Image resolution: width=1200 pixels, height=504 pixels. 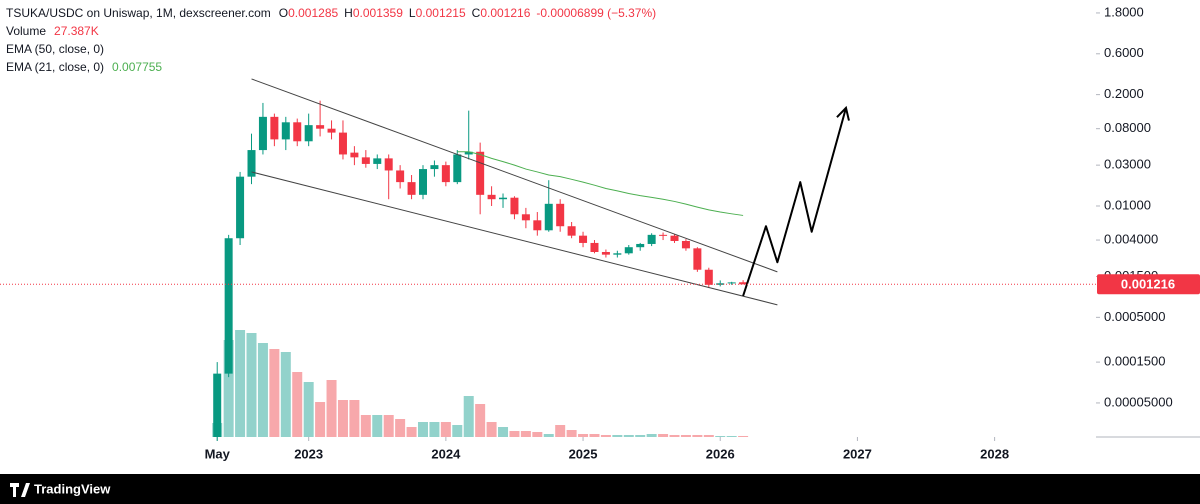 I want to click on volume-value: 27.387K, so click(x=76, y=31).